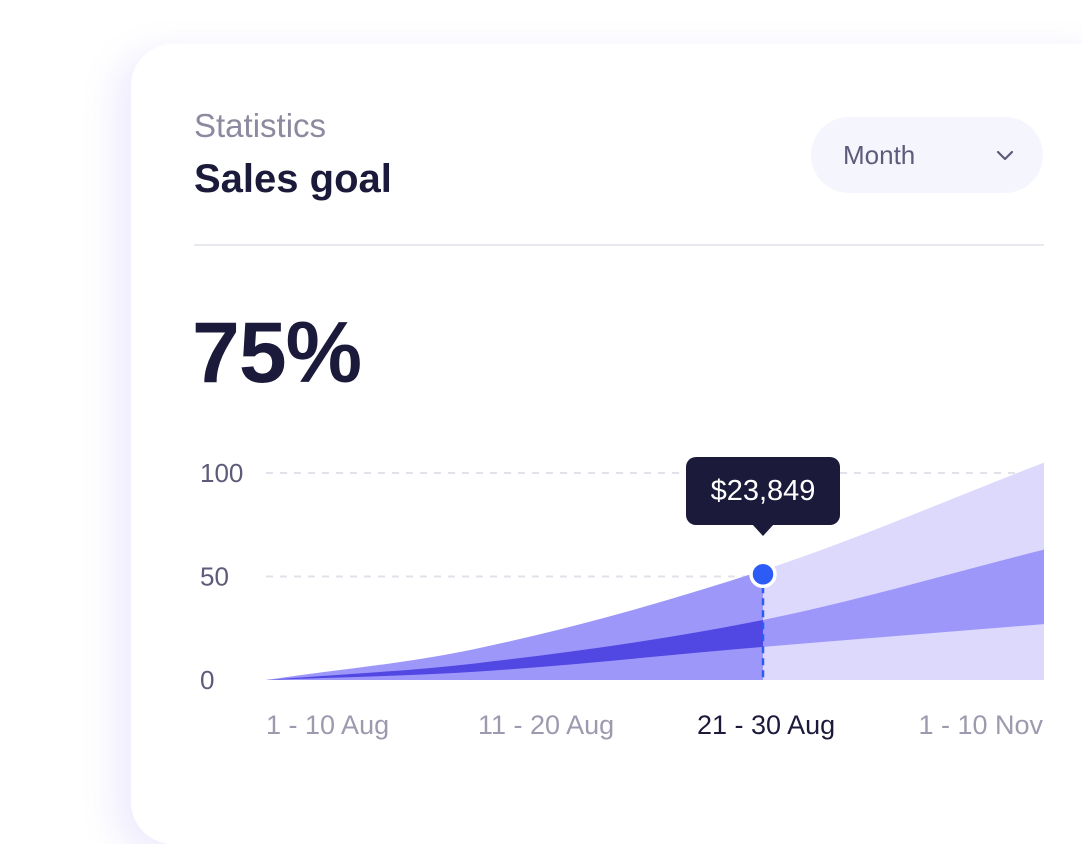 The height and width of the screenshot is (844, 1082). What do you see at coordinates (766, 725) in the screenshot?
I see `x-tick-label: 21 - 30 Aug` at bounding box center [766, 725].